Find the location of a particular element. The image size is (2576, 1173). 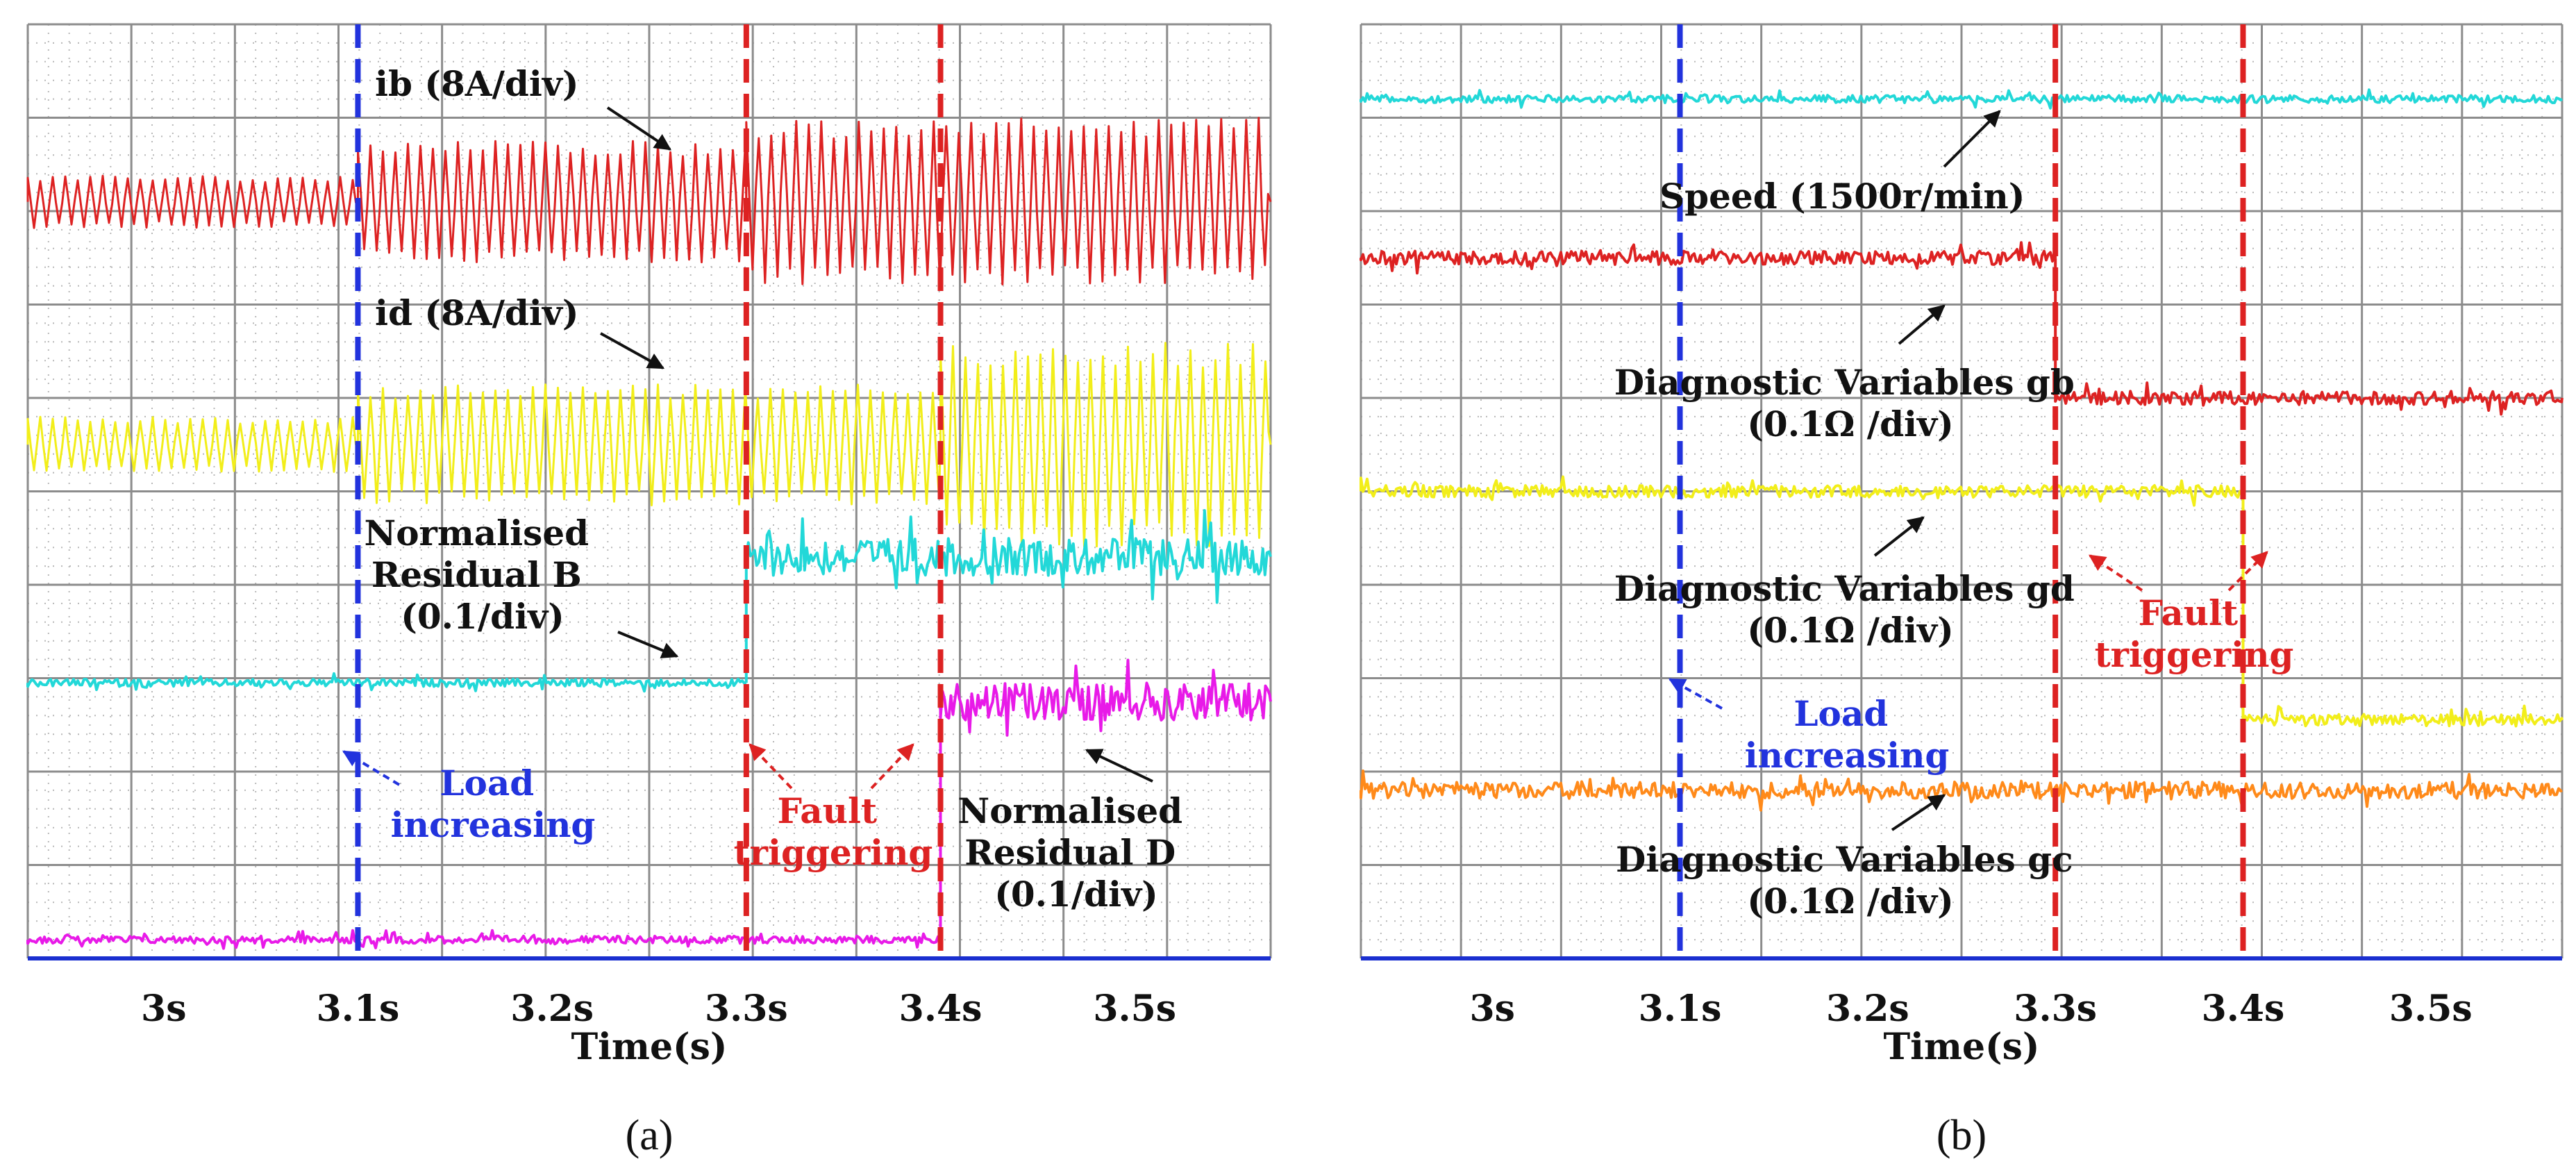

label-speed: Speed (1500r/min) is located at coordinates (1842, 196).